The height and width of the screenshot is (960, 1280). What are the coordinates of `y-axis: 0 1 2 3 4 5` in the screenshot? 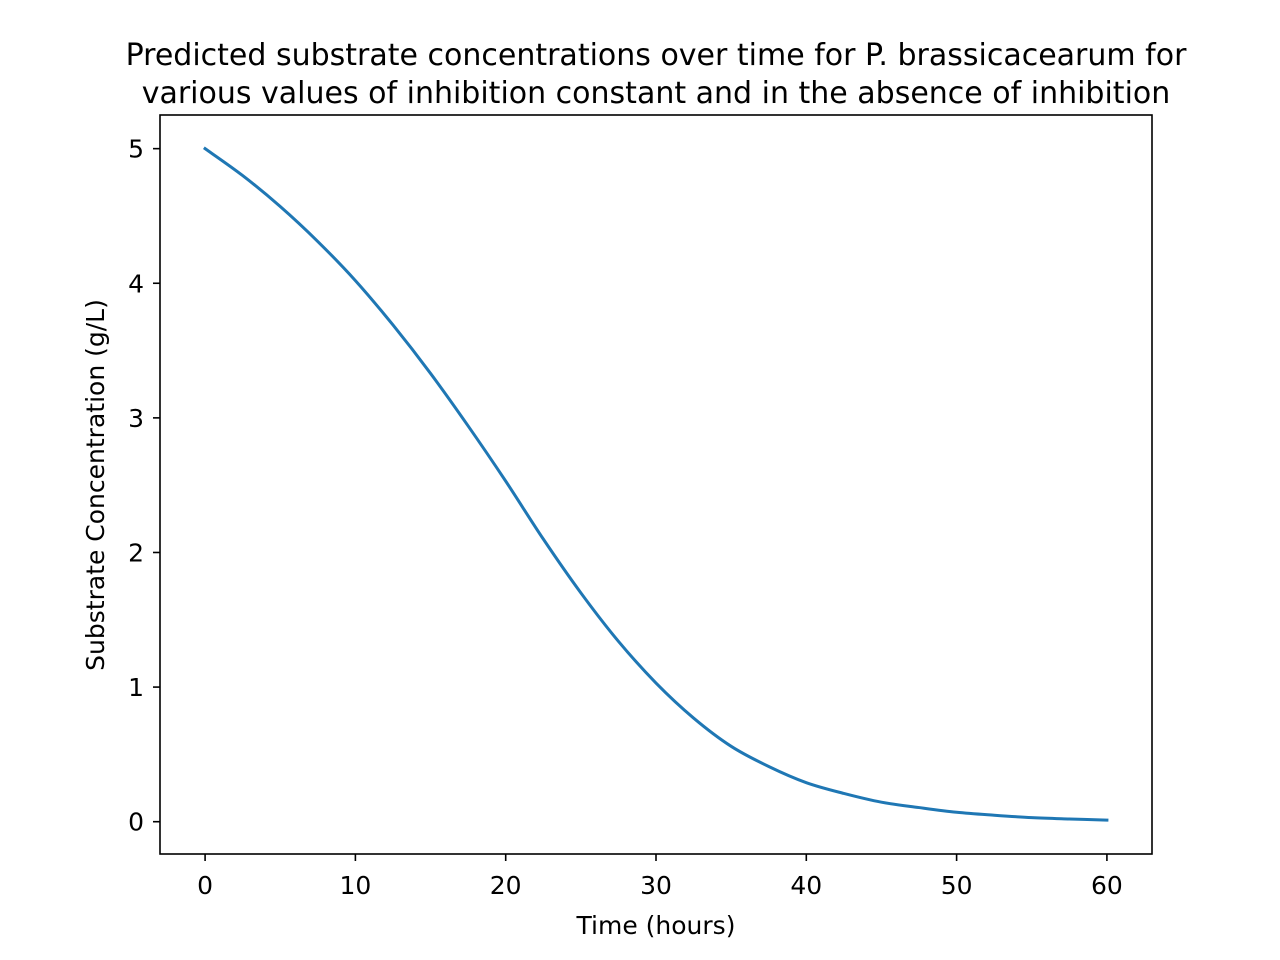 It's located at (144, 486).